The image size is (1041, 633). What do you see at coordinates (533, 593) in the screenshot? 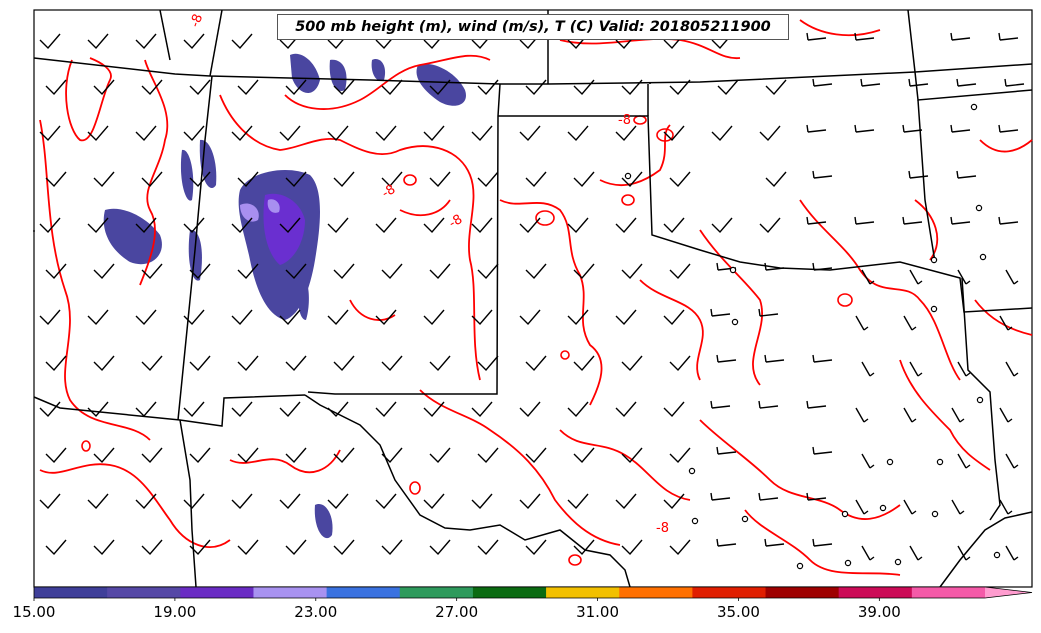
I see `colorbar` at bounding box center [533, 593].